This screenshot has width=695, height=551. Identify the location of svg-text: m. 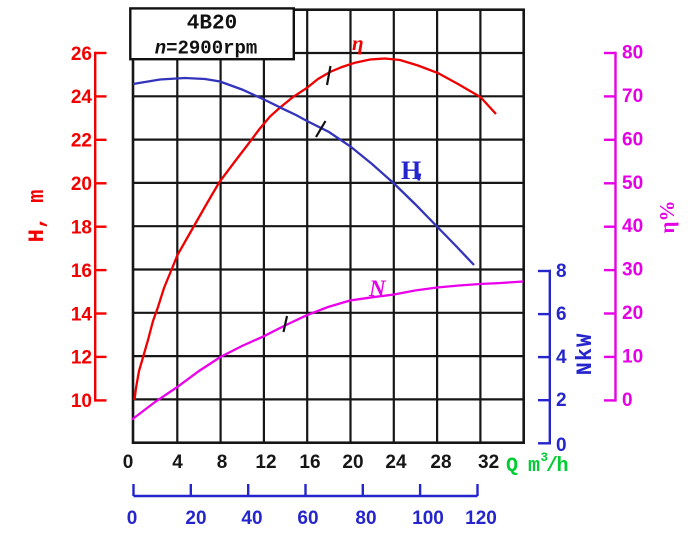
(534, 466).